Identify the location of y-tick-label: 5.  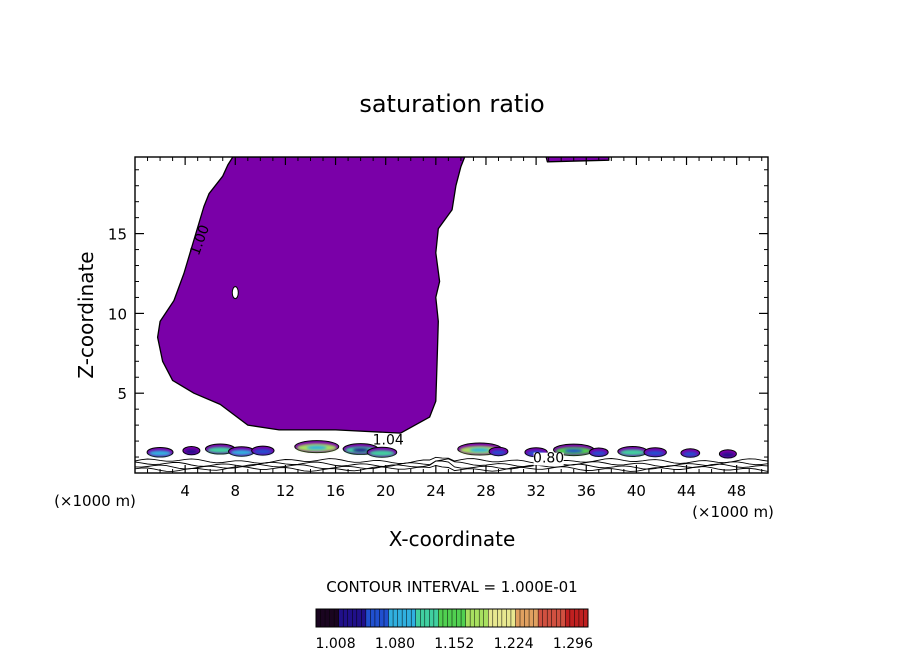
(122, 394).